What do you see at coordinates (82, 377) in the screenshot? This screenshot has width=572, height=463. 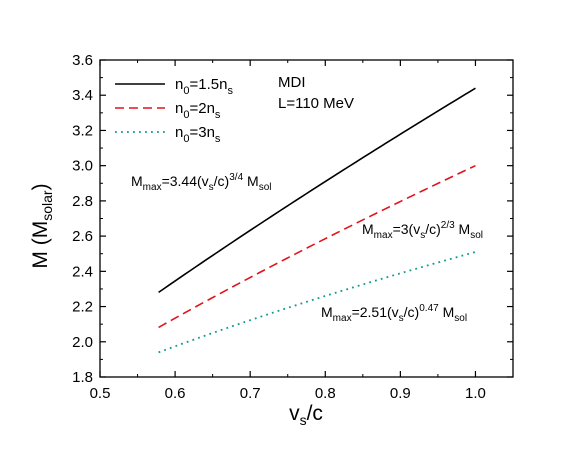 I see `y-tick-label-0: 1.8` at bounding box center [82, 377].